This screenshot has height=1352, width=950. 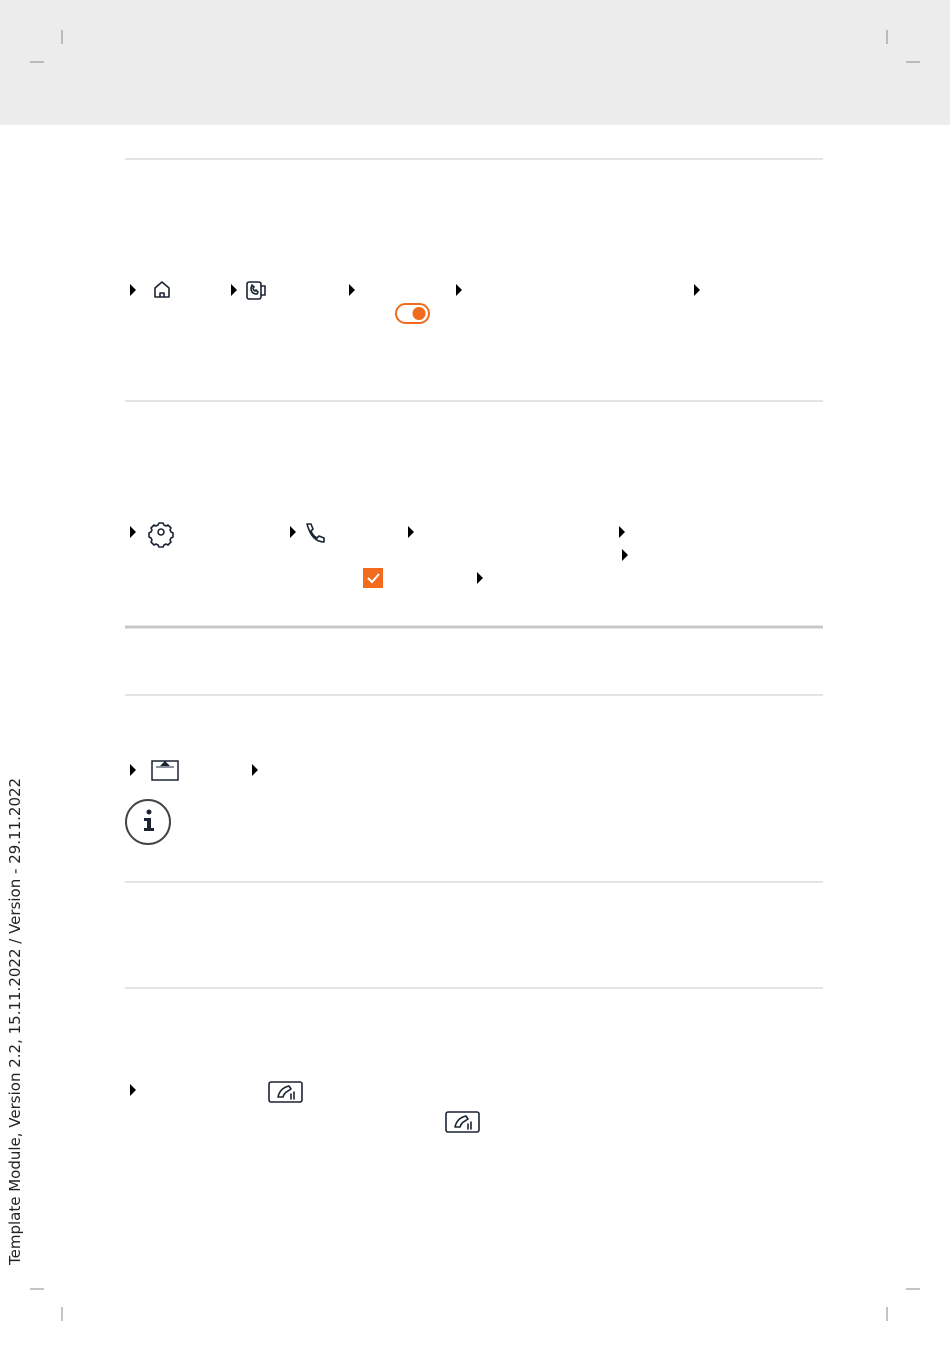 What do you see at coordinates (256, 290) in the screenshot?
I see `contacts-icon` at bounding box center [256, 290].